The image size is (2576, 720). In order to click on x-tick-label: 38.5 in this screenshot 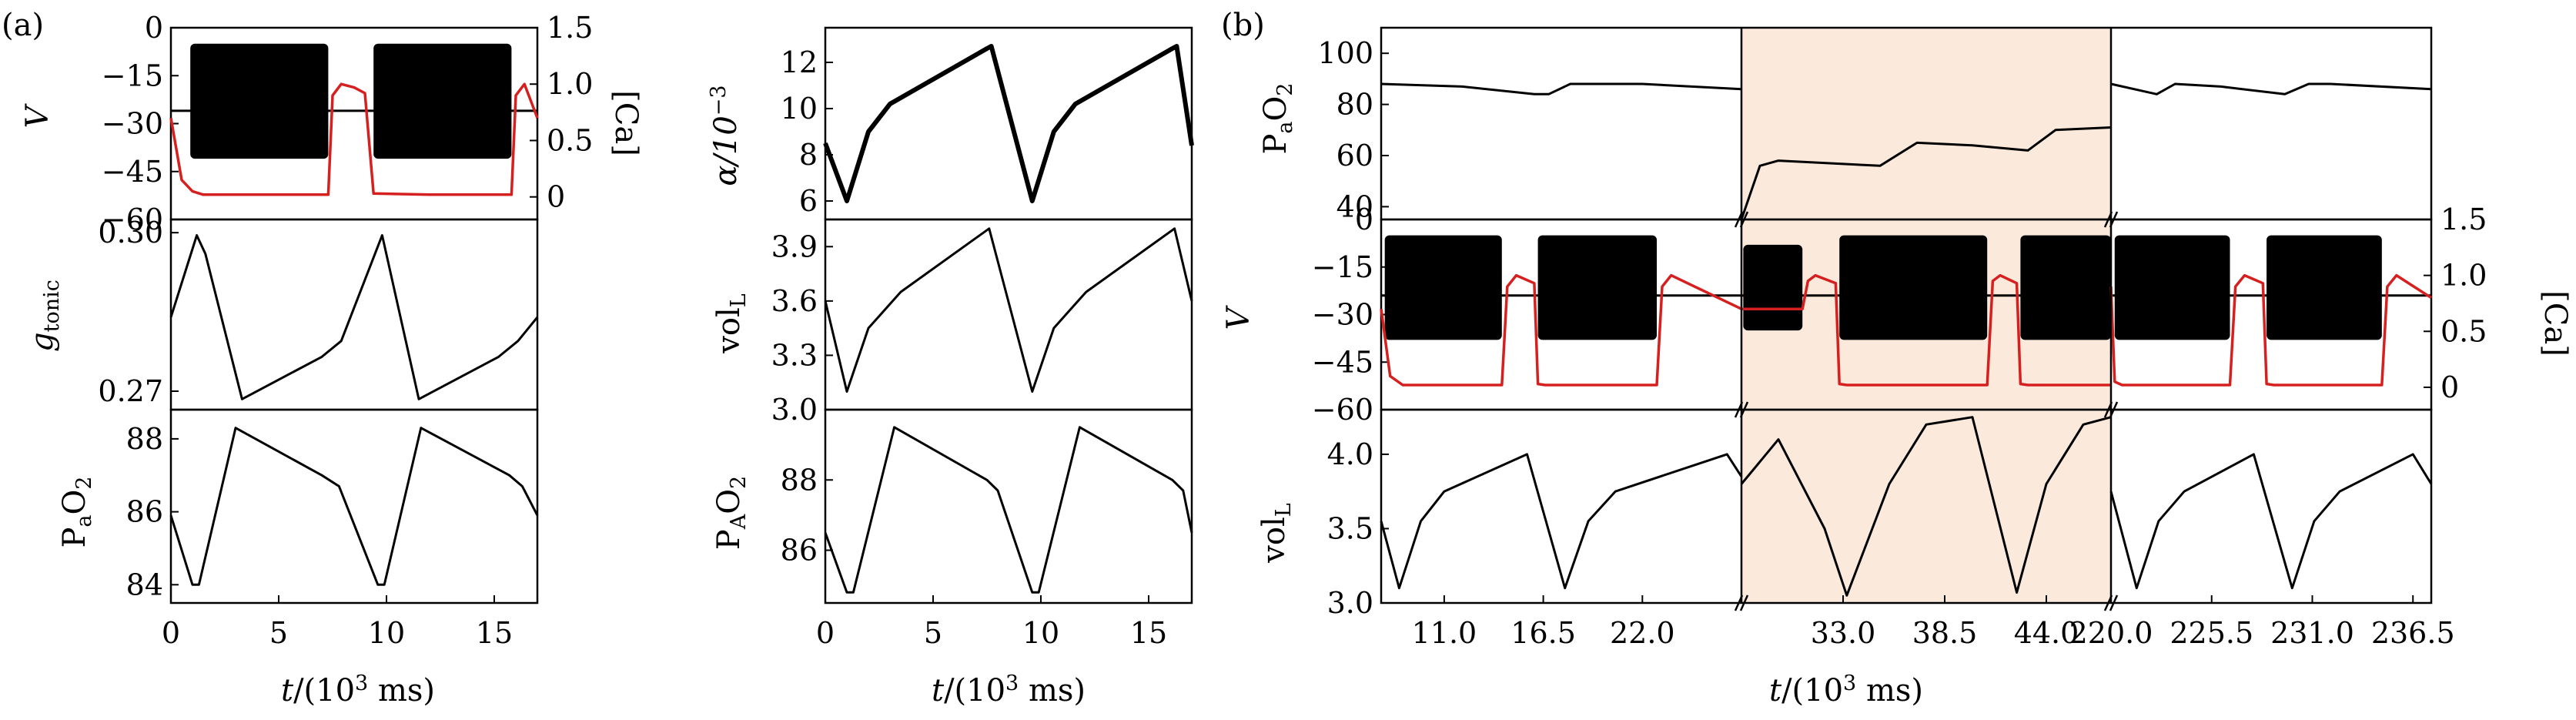, I will do `click(1945, 633)`.